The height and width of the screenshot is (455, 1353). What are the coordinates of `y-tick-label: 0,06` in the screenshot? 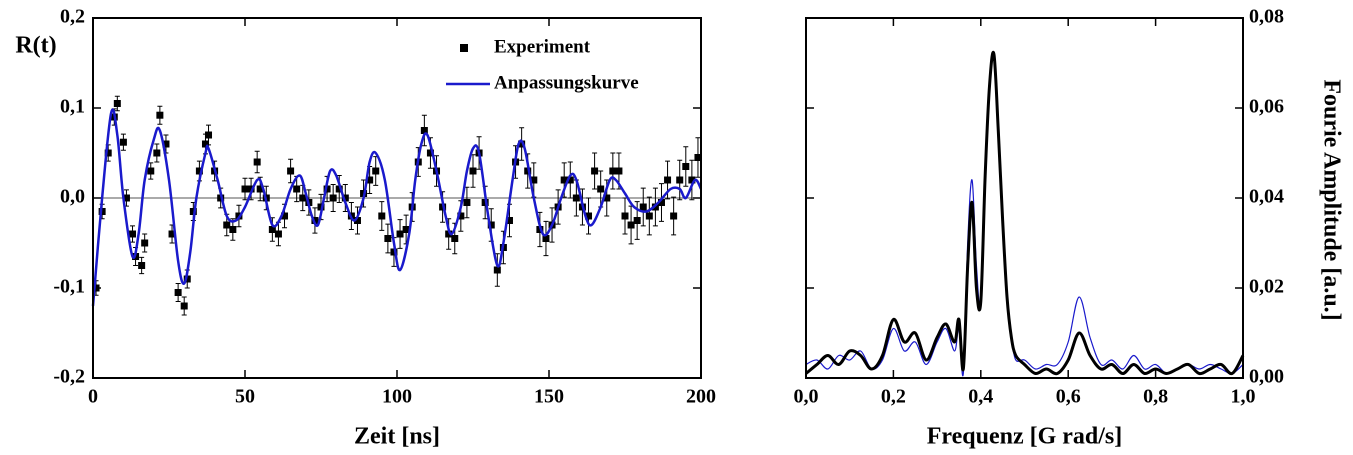 It's located at (1266, 107).